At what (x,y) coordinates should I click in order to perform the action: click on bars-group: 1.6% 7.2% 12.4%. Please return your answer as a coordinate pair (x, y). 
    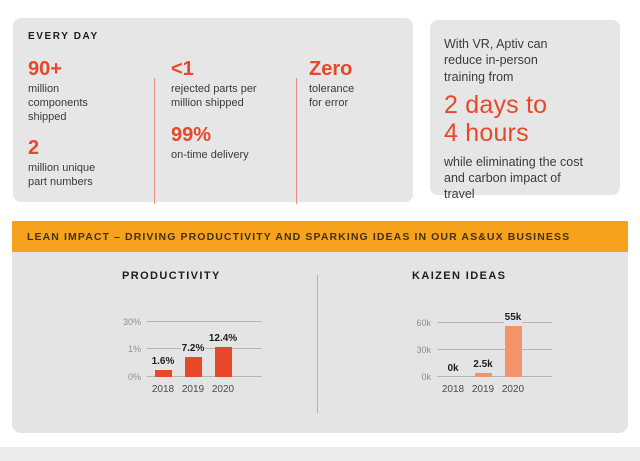
    Looking at the image, I should click on (193, 355).